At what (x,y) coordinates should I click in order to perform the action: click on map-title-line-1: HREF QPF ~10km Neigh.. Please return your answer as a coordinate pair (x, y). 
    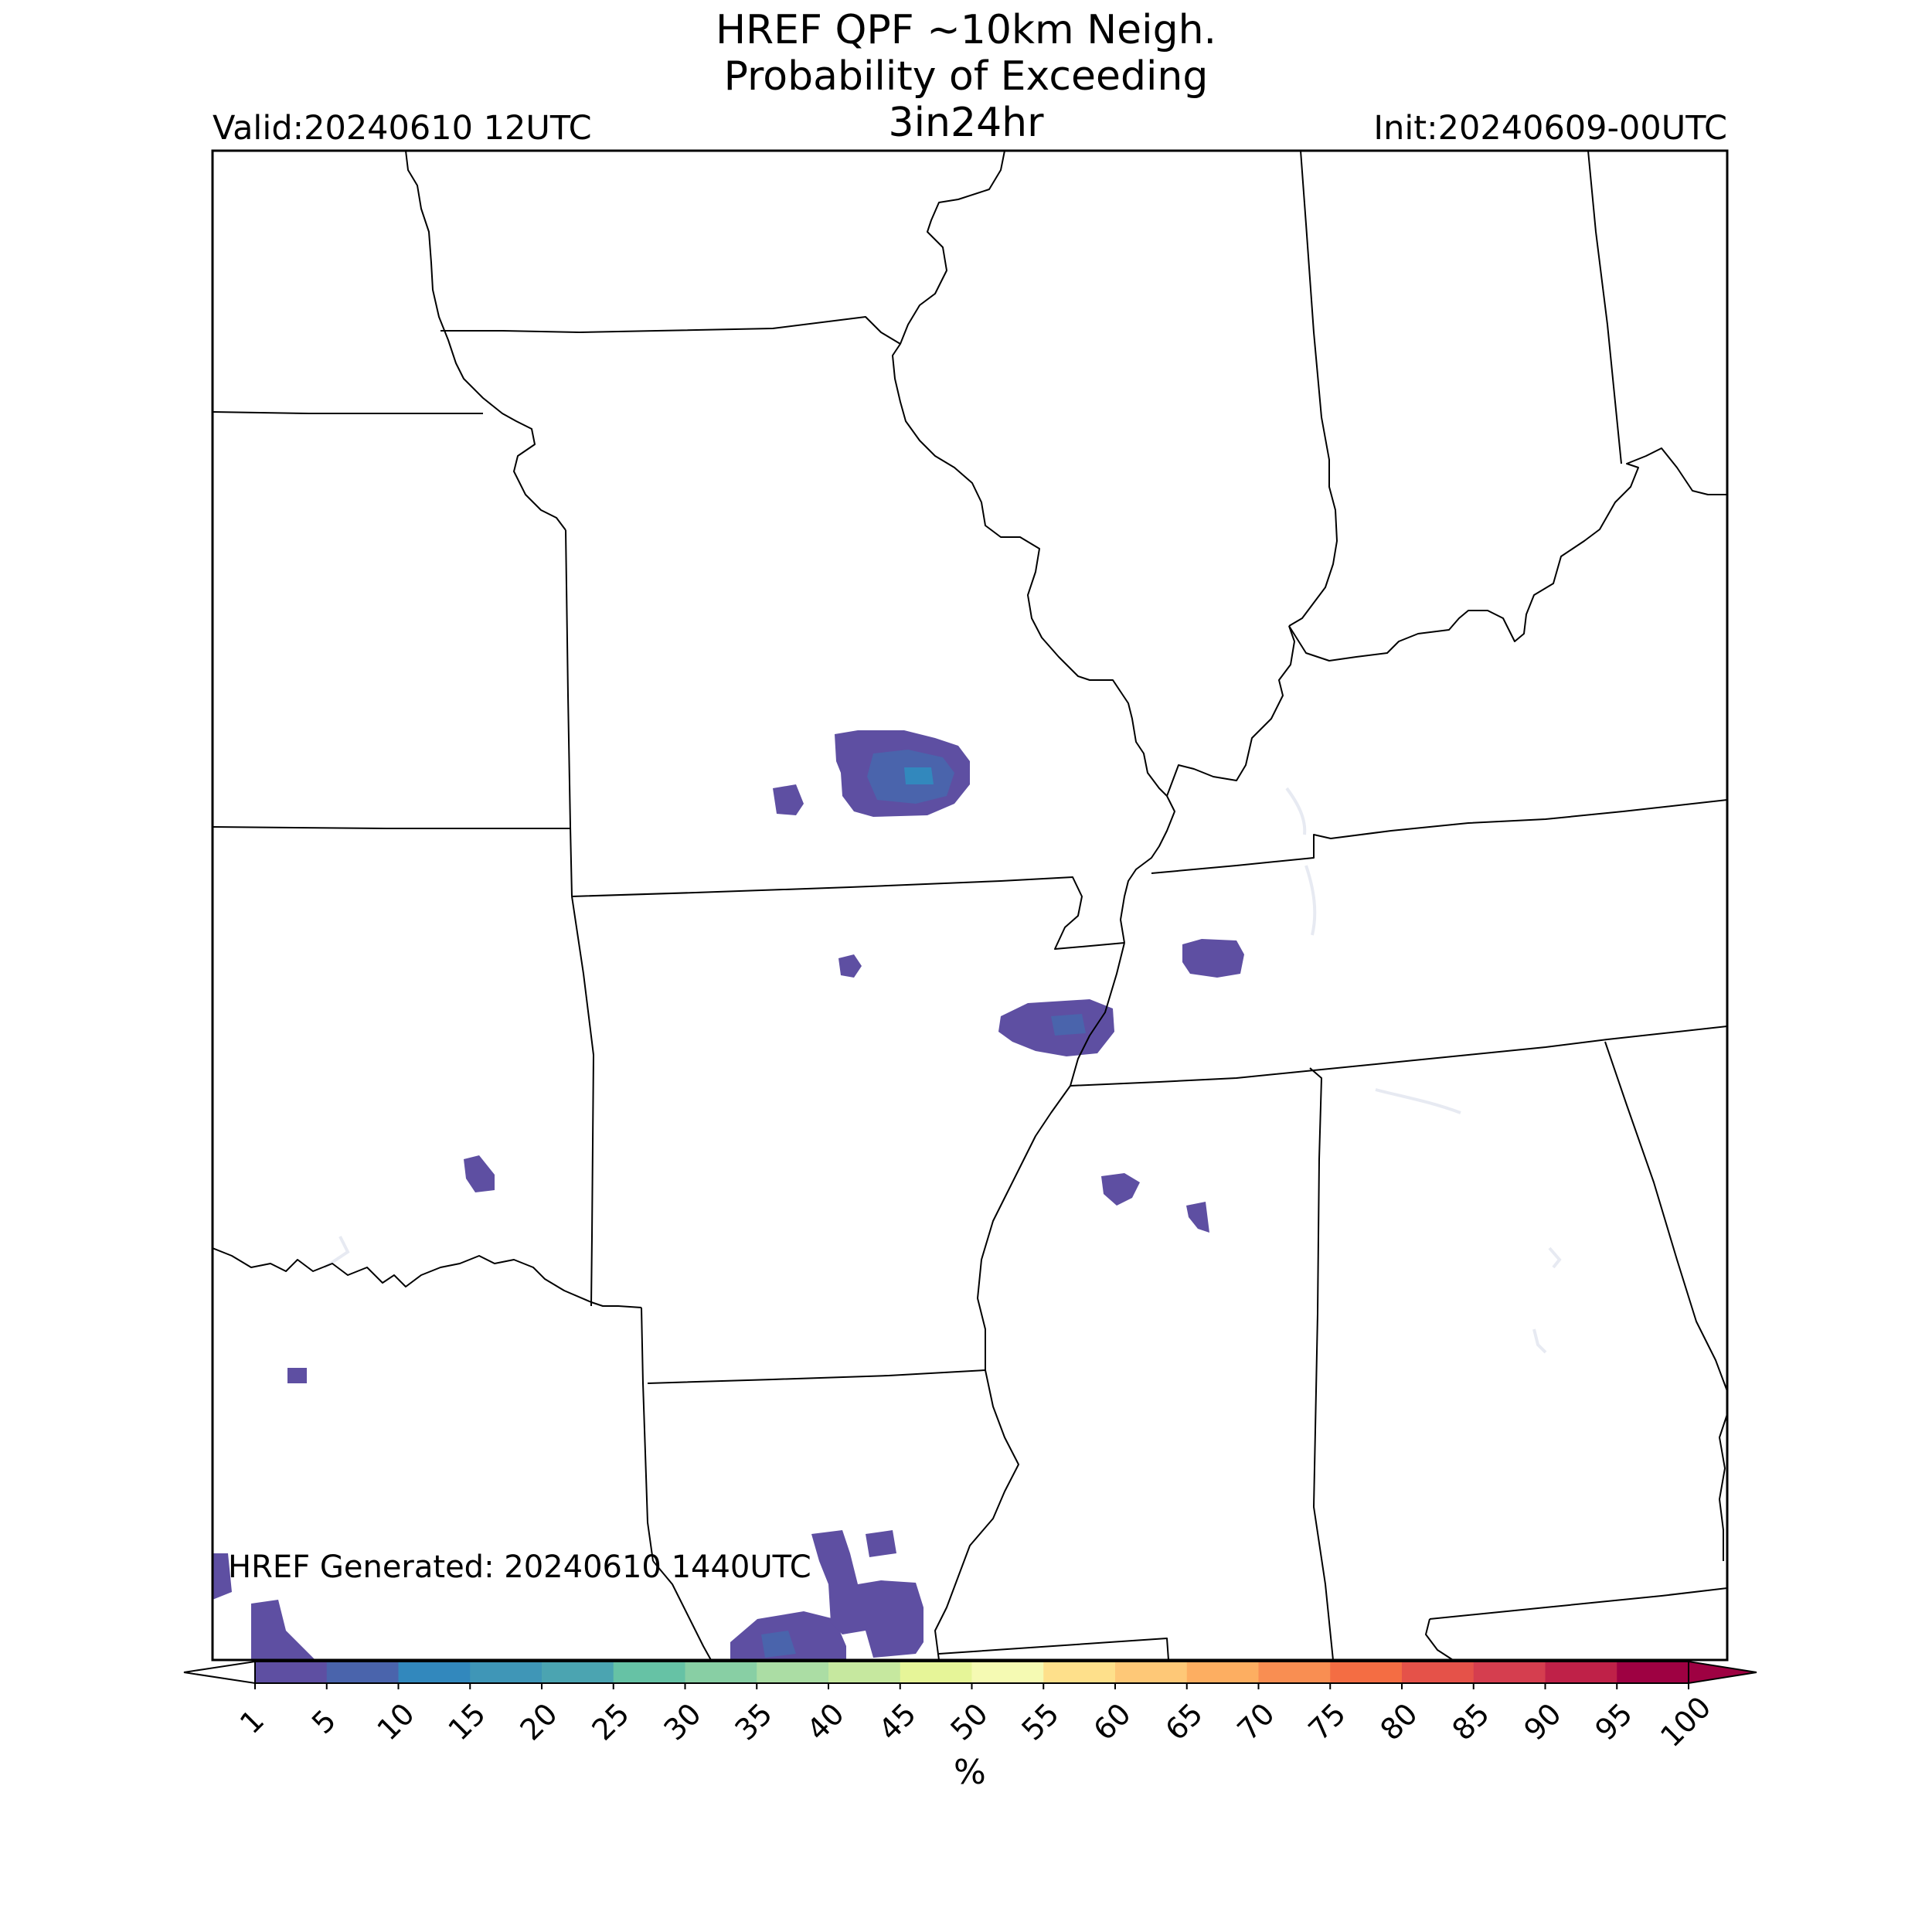
    Looking at the image, I should click on (966, 30).